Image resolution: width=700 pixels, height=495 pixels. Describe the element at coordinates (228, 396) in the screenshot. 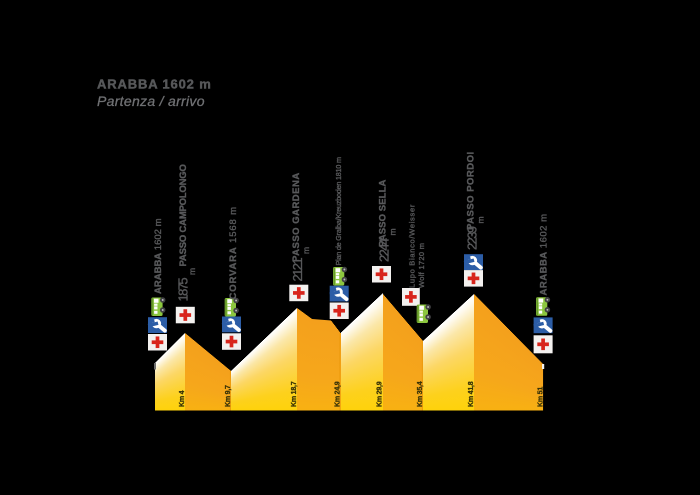

I see `svg-text: Km 9,7` at that location.